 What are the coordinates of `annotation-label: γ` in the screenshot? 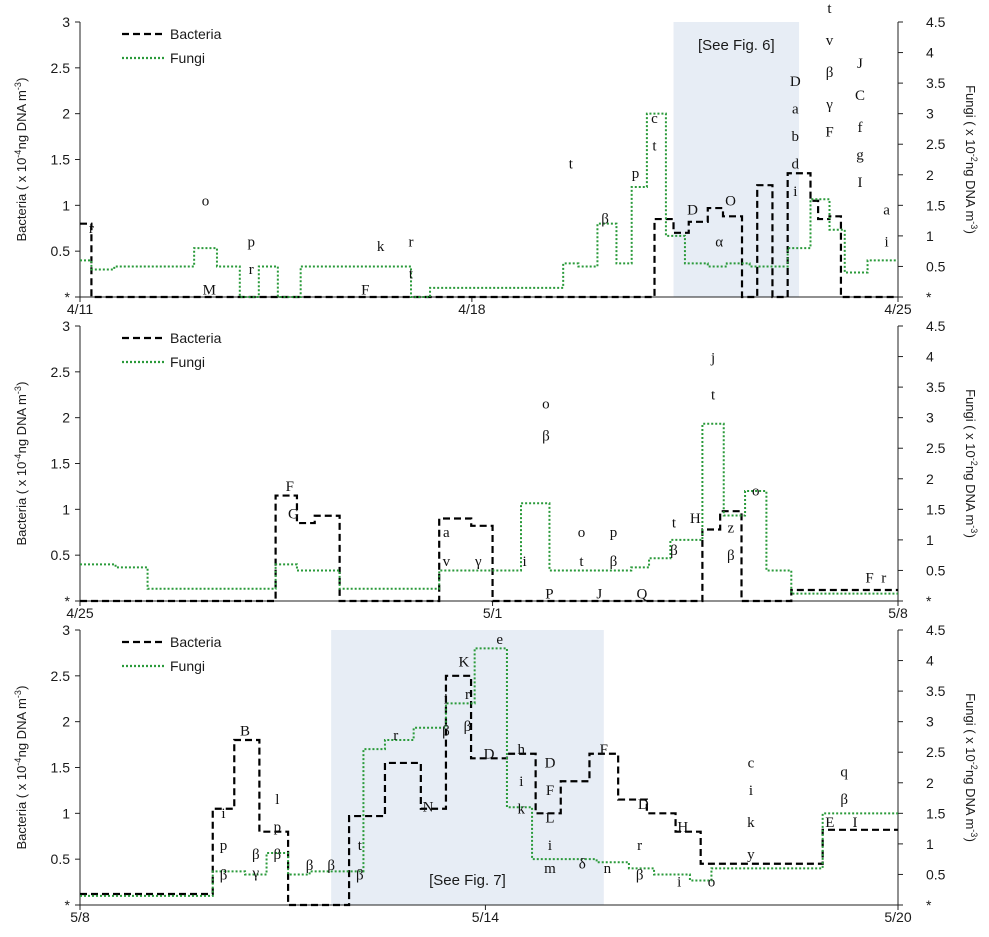 It's located at (255, 874).